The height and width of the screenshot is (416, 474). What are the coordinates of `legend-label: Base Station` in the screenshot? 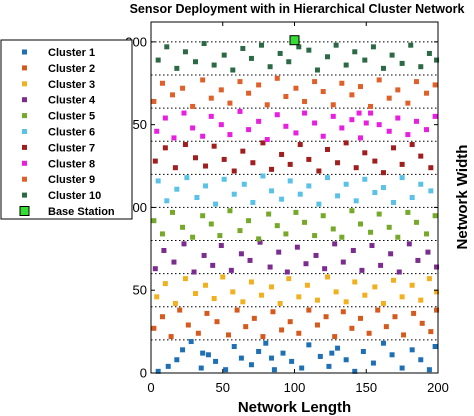 It's located at (81, 212).